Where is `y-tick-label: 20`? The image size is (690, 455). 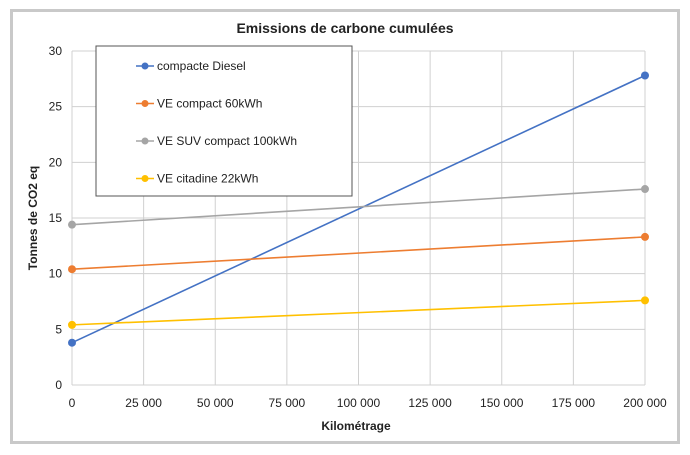 y-tick-label: 20 is located at coordinates (56, 162).